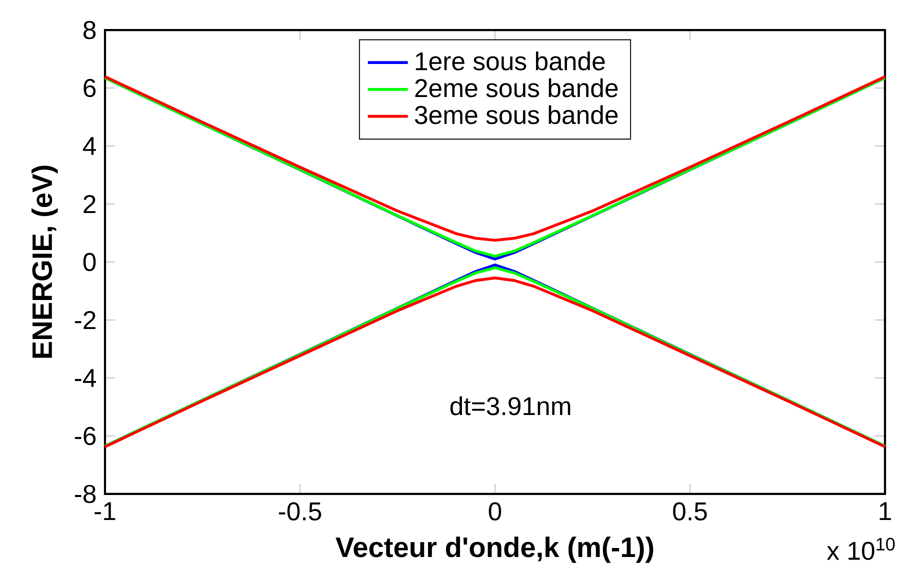 This screenshot has height=574, width=908. What do you see at coordinates (85, 436) in the screenshot?
I see `y-tick-label: -6` at bounding box center [85, 436].